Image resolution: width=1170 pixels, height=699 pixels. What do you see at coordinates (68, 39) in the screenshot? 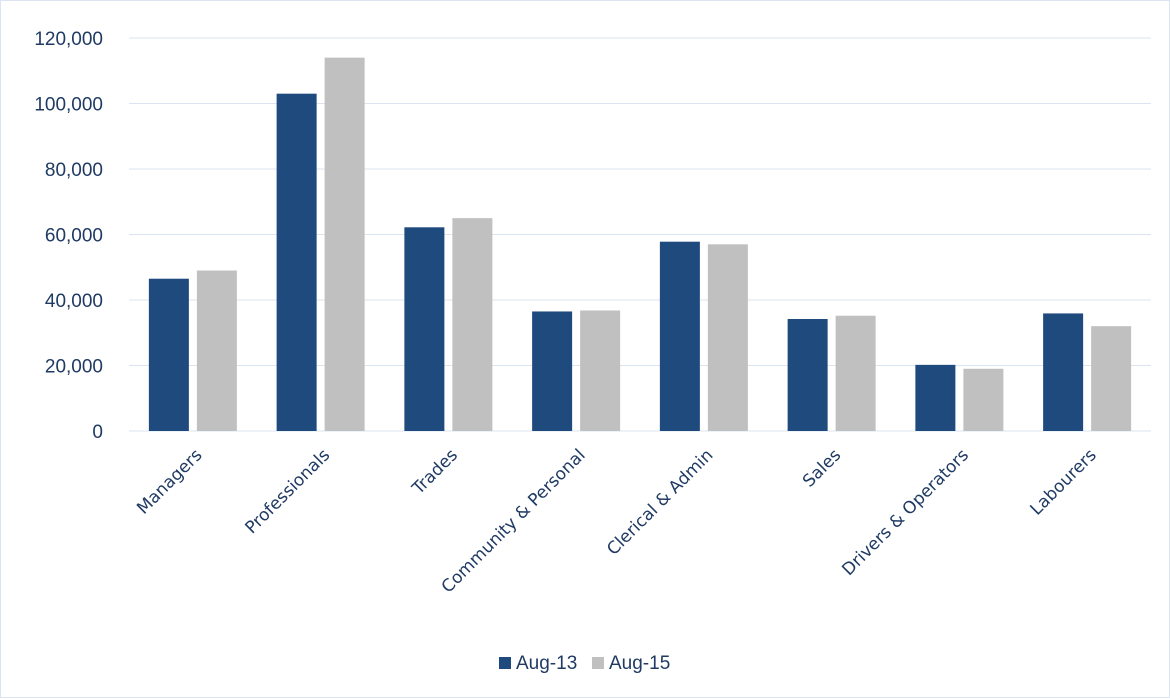
I see `y-tick-label: 120,000` at bounding box center [68, 39].